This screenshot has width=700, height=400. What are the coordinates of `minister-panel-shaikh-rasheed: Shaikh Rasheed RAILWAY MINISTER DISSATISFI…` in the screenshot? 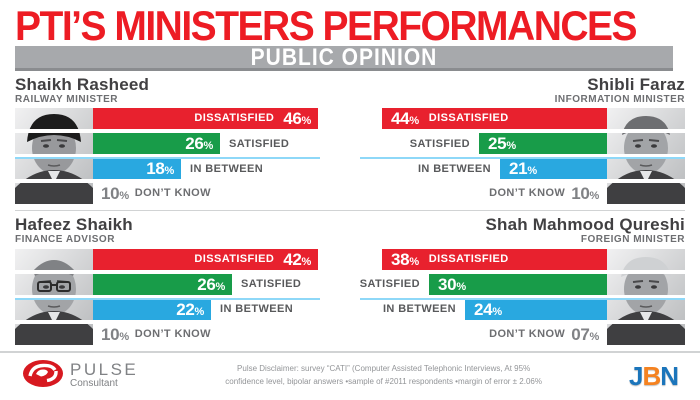 It's located at (167, 140).